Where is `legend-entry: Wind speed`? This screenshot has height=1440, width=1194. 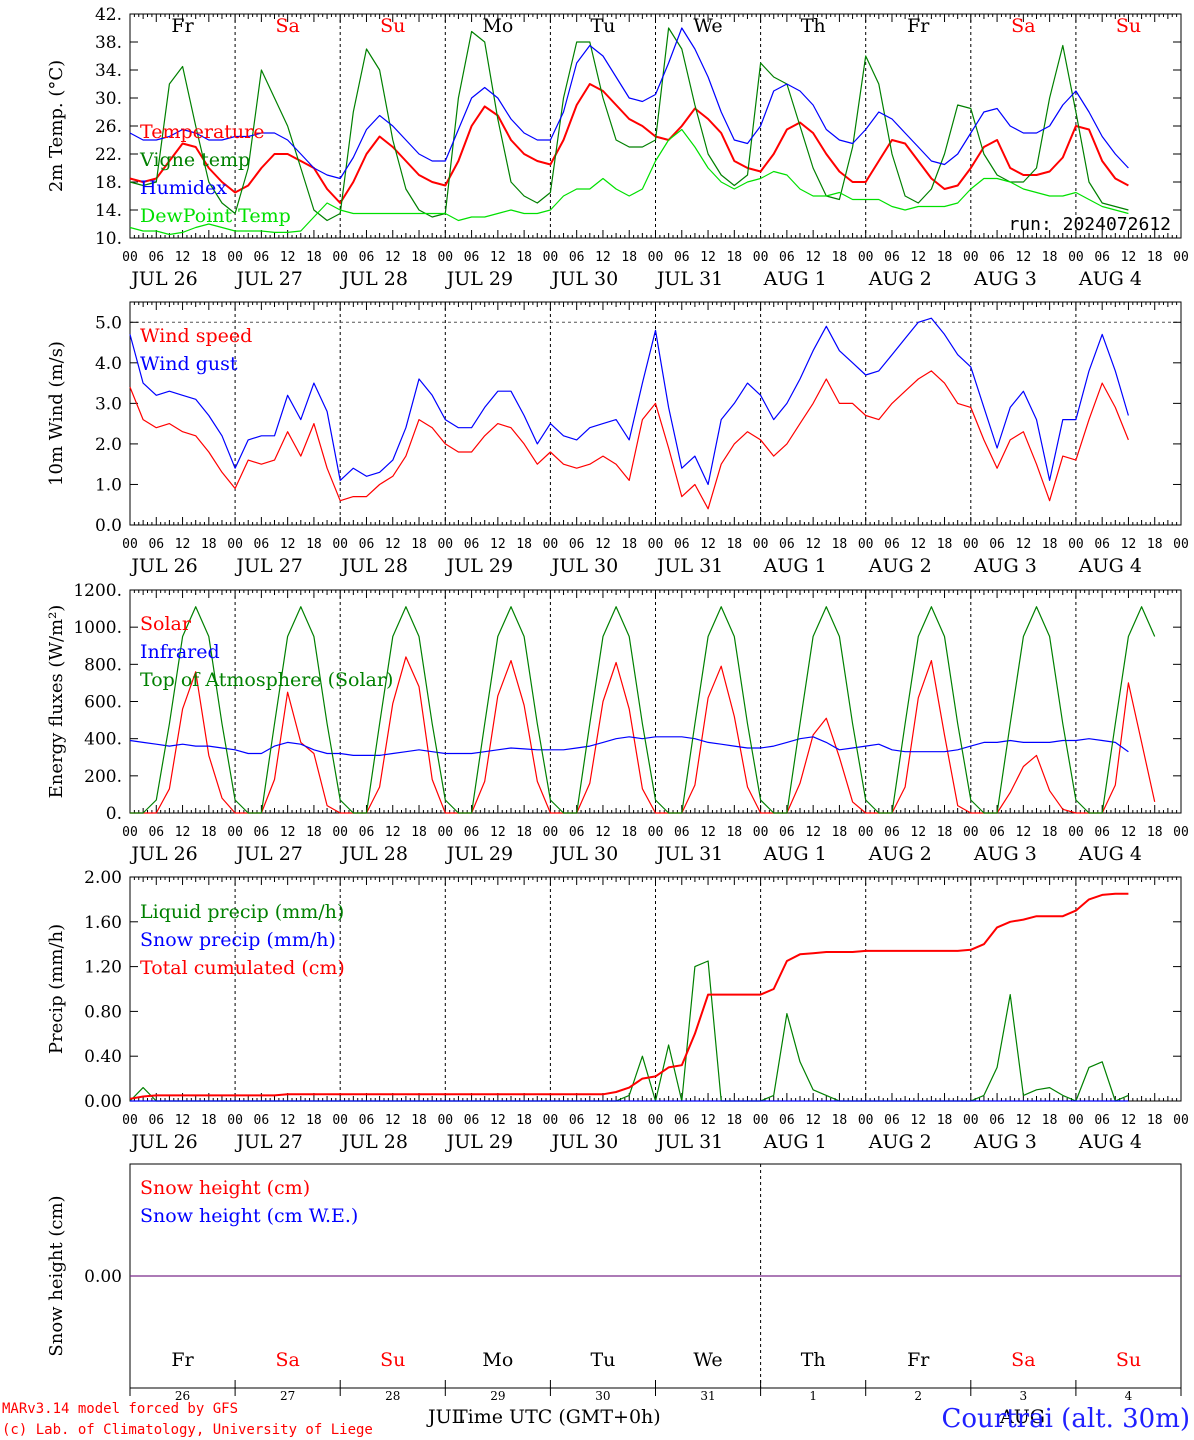 legend-entry: Wind speed is located at coordinates (196, 336).